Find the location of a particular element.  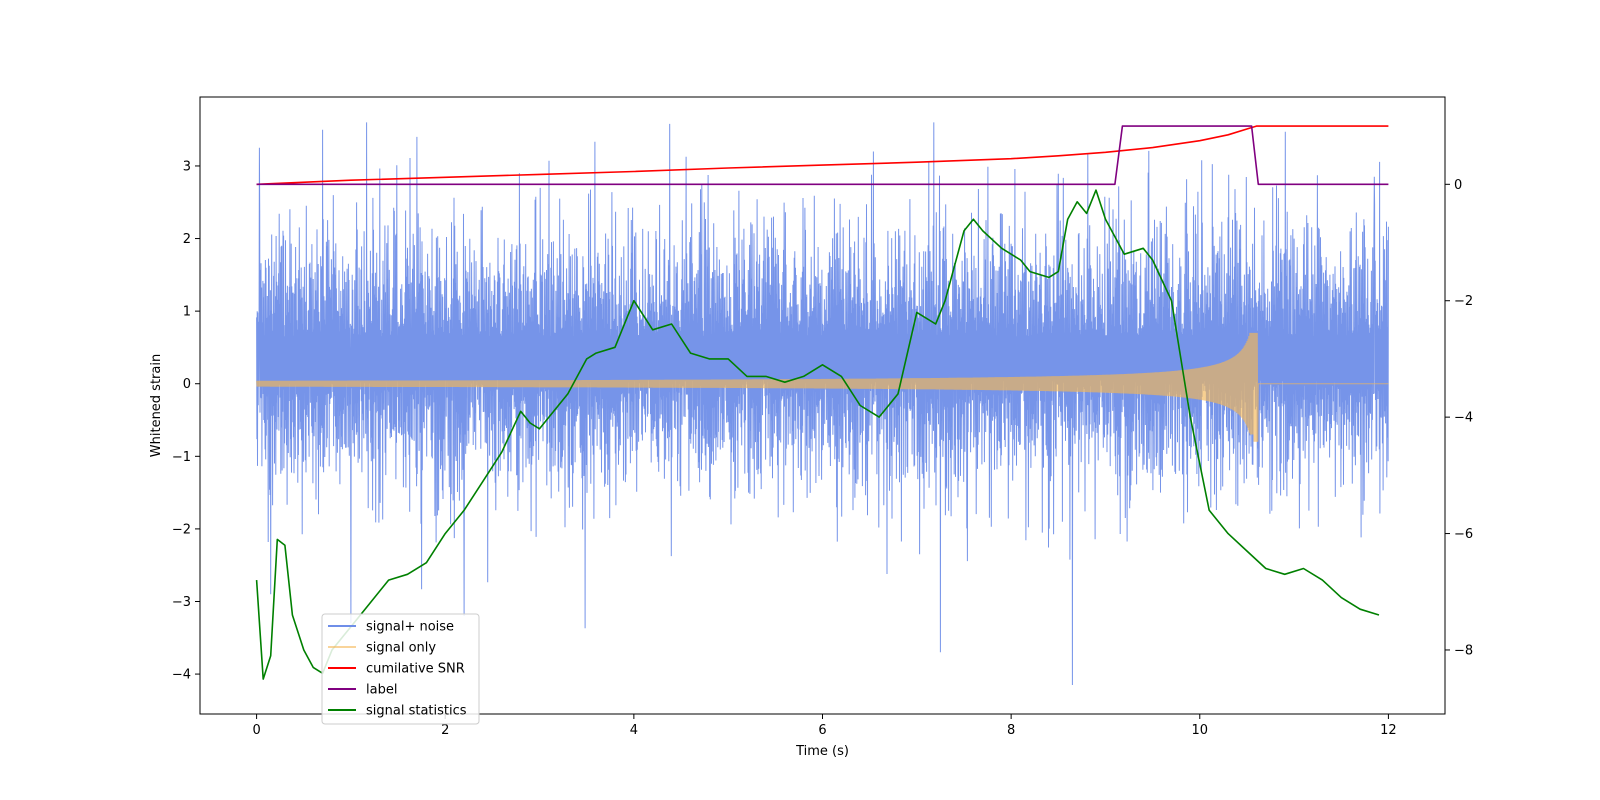

y-left-tick-label: −1 is located at coordinates (181, 457).